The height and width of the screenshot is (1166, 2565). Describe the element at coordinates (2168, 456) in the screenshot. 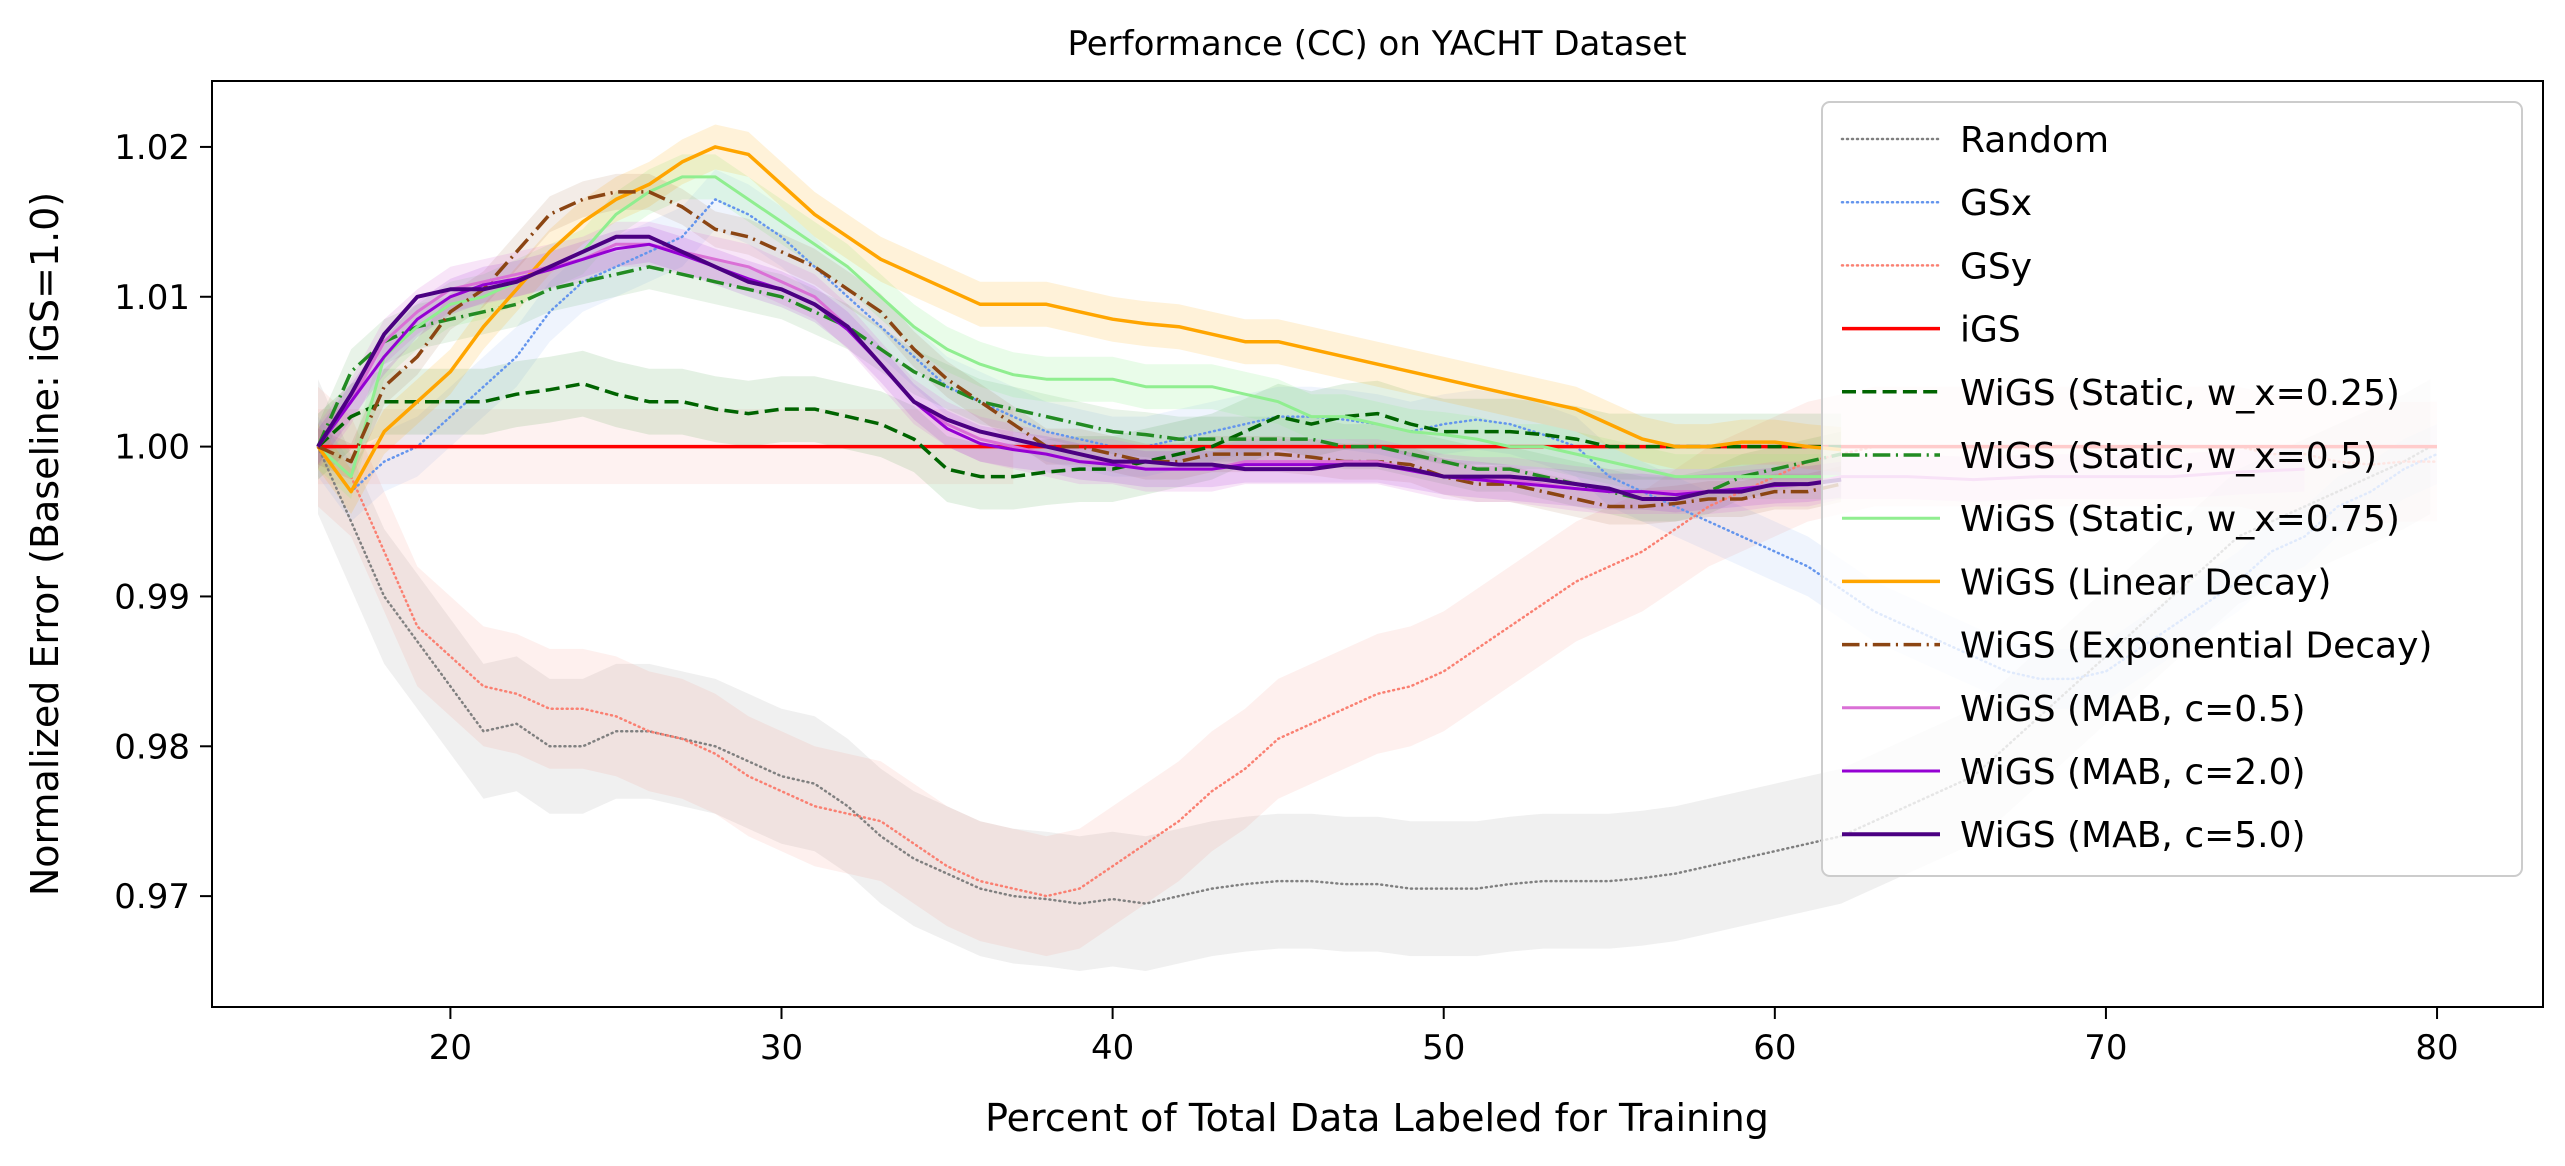

I see `legend-label-wigs-static-w-x-0-5: WiGS (Static, w_x=0.5)` at that location.